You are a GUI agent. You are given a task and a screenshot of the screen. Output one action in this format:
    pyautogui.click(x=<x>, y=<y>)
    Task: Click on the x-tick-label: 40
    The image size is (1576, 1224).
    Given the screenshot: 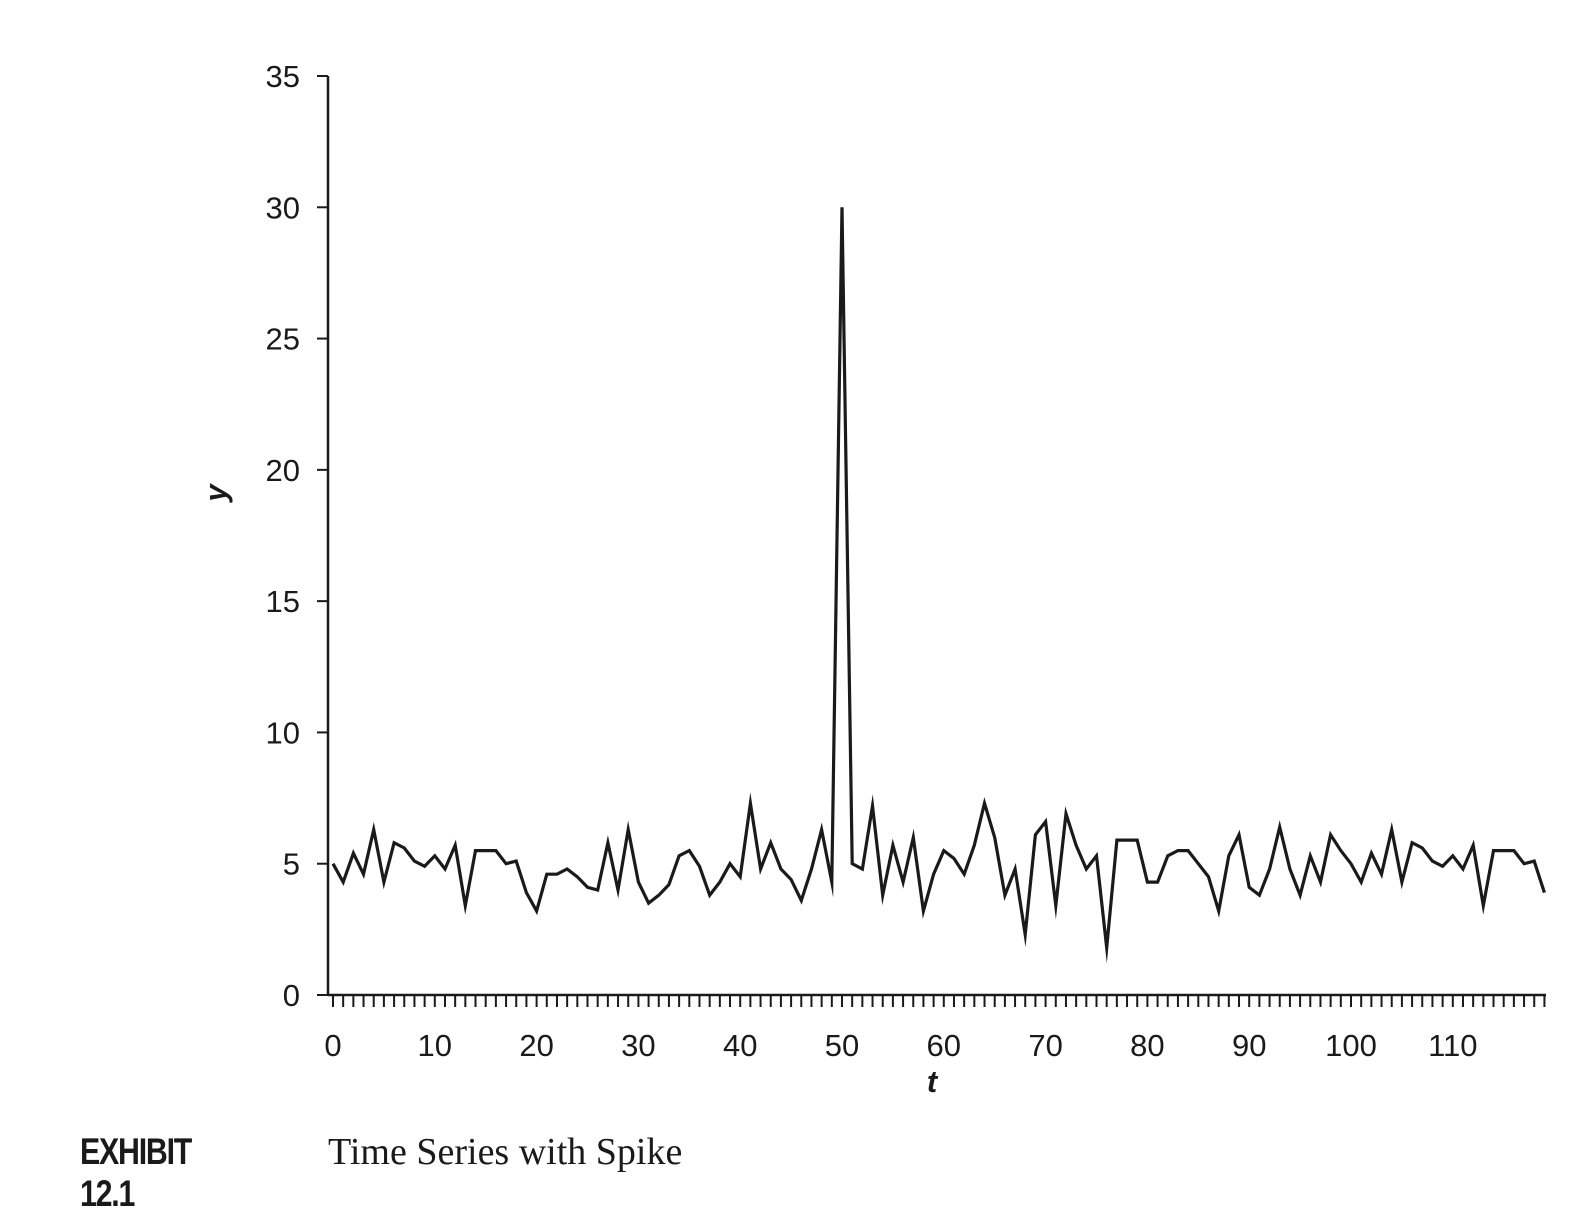 What is the action you would take?
    pyautogui.click(x=740, y=1045)
    